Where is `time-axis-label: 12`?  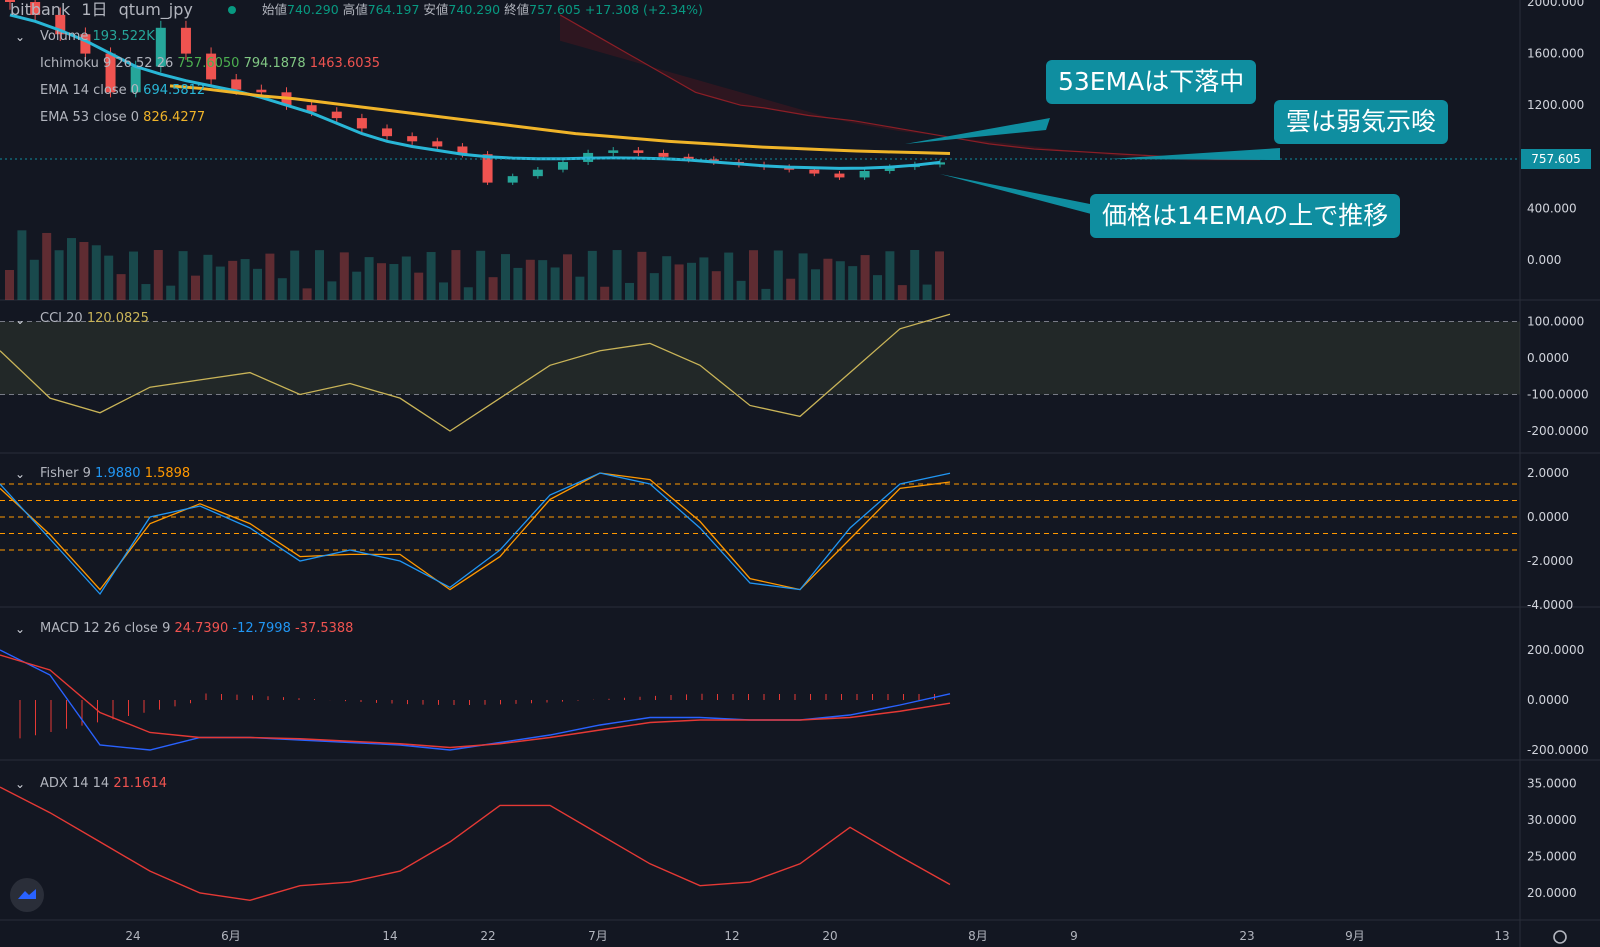 time-axis-label: 12 is located at coordinates (731, 936).